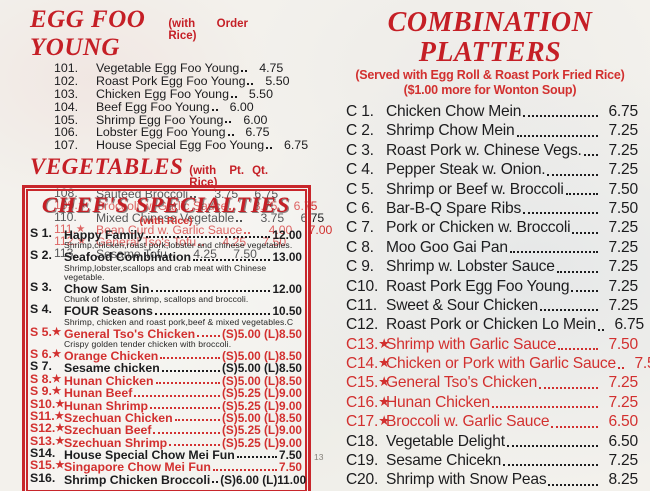 This screenshot has height=491, width=650. I want to click on menu-item-row: S 8.★ Hunan Chicken (S)5.00 (L)8.50, so click(166, 380).